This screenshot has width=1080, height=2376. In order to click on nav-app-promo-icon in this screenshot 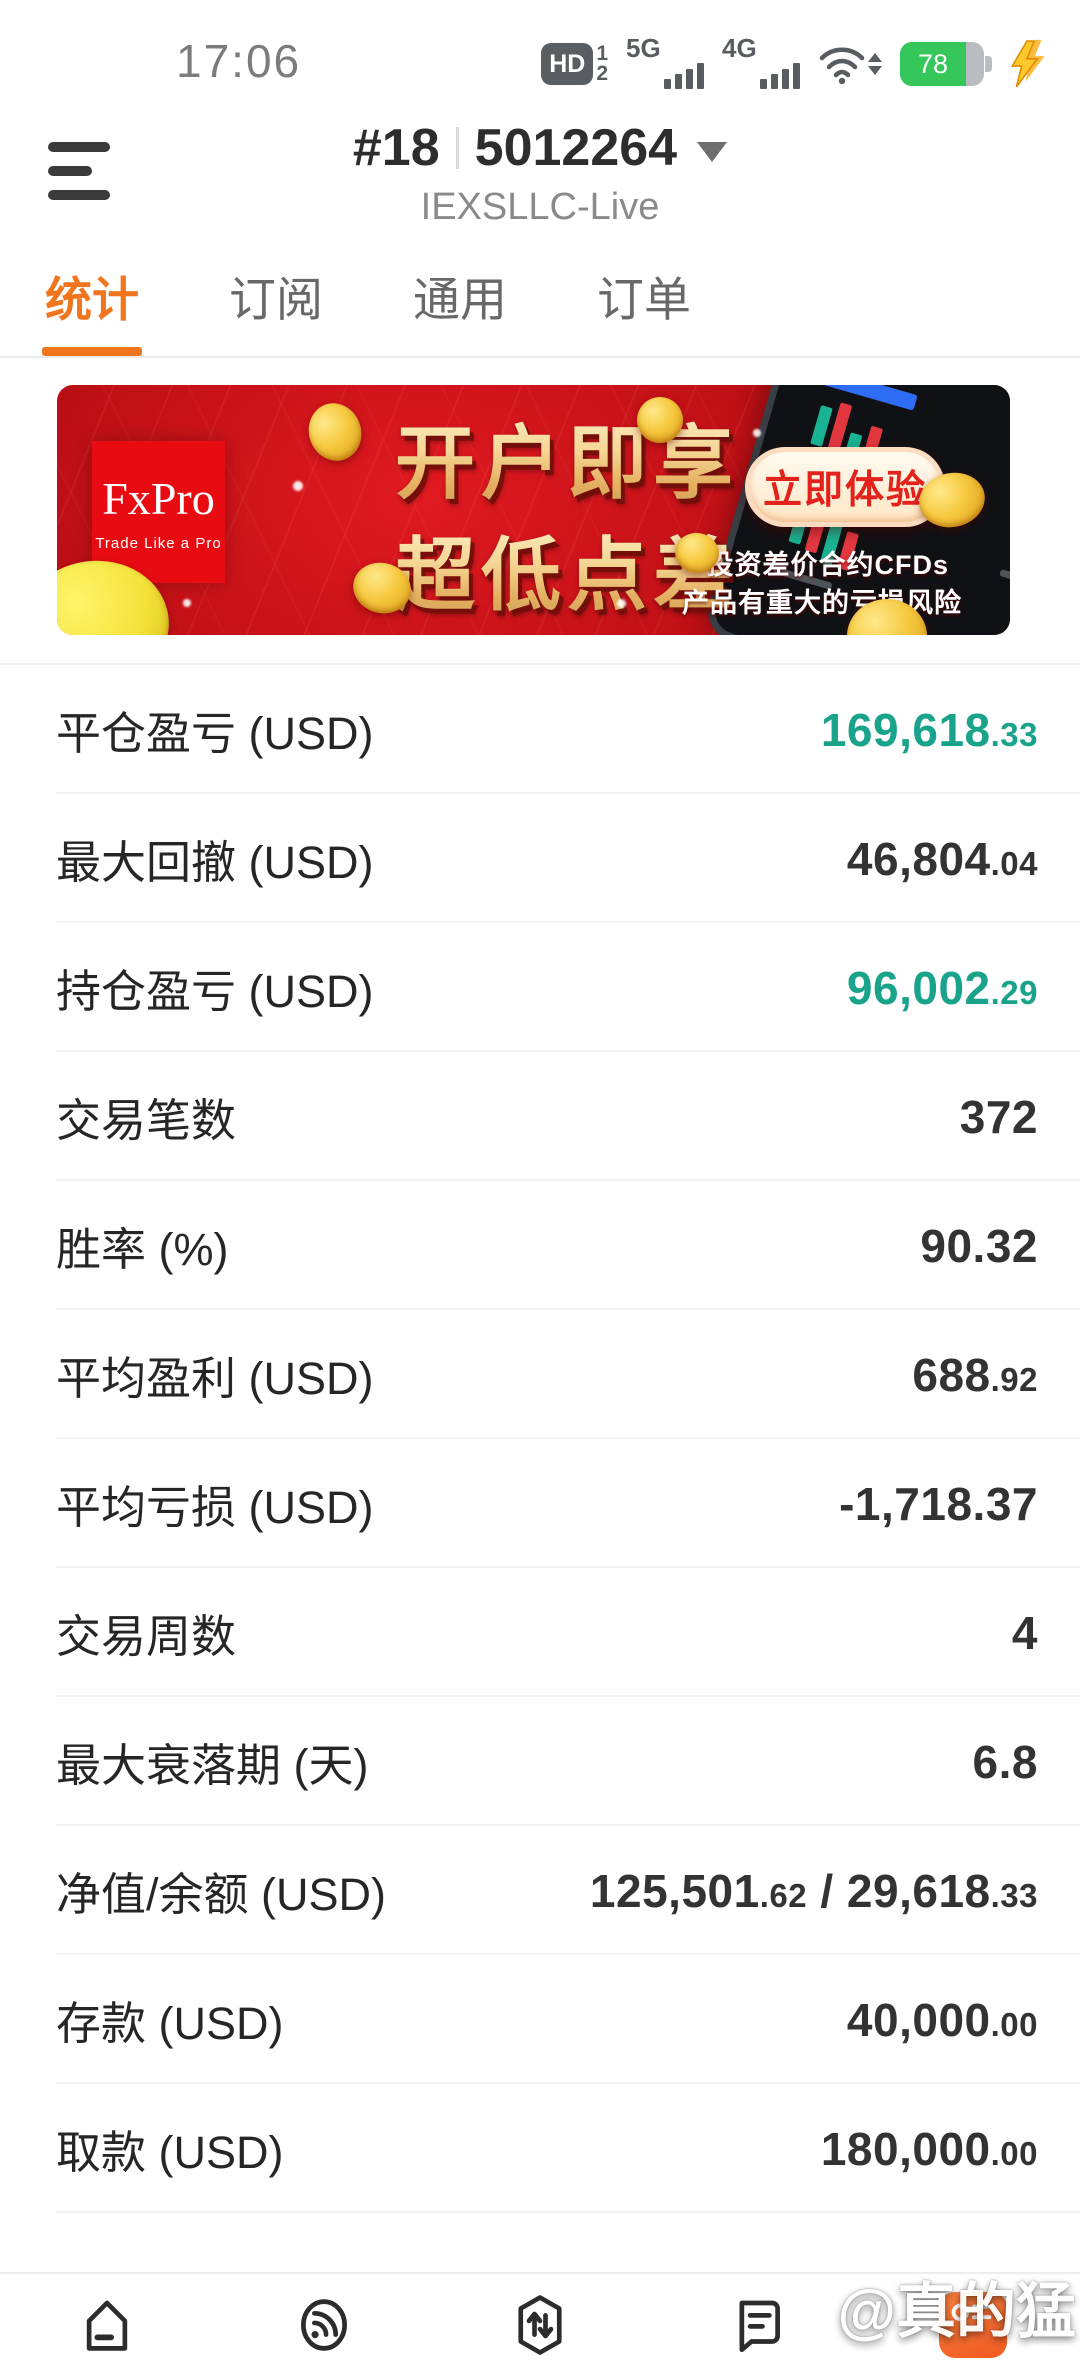, I will do `click(973, 2325)`.